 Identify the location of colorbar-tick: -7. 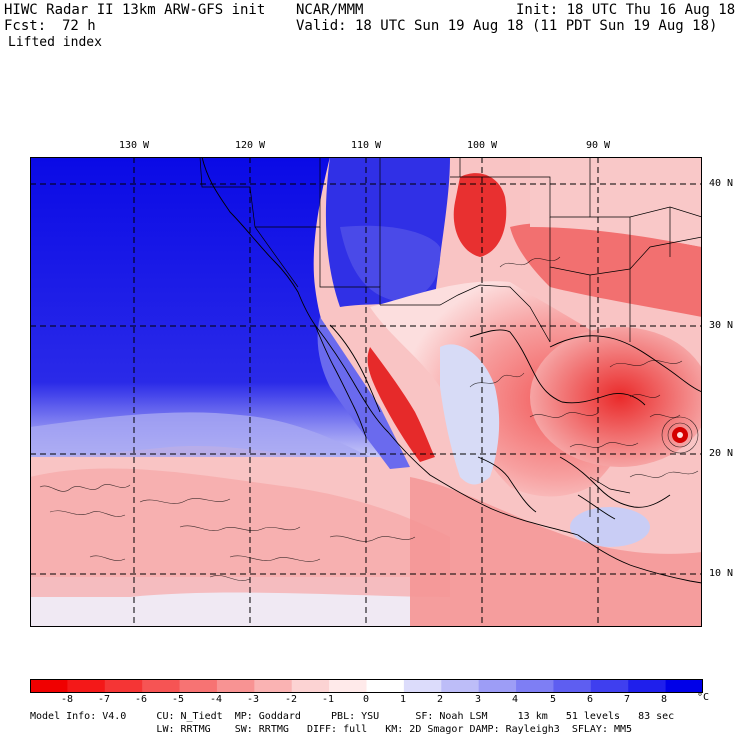
(104, 699).